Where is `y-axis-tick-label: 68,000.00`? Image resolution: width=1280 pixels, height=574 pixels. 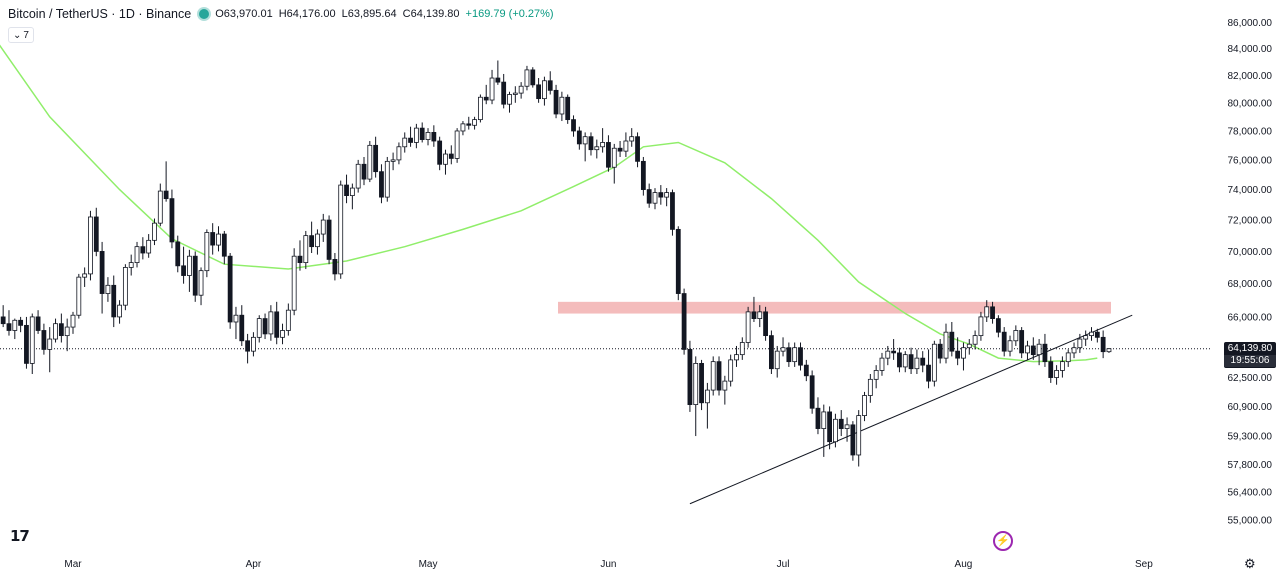 y-axis-tick-label: 68,000.00 is located at coordinates (1250, 284).